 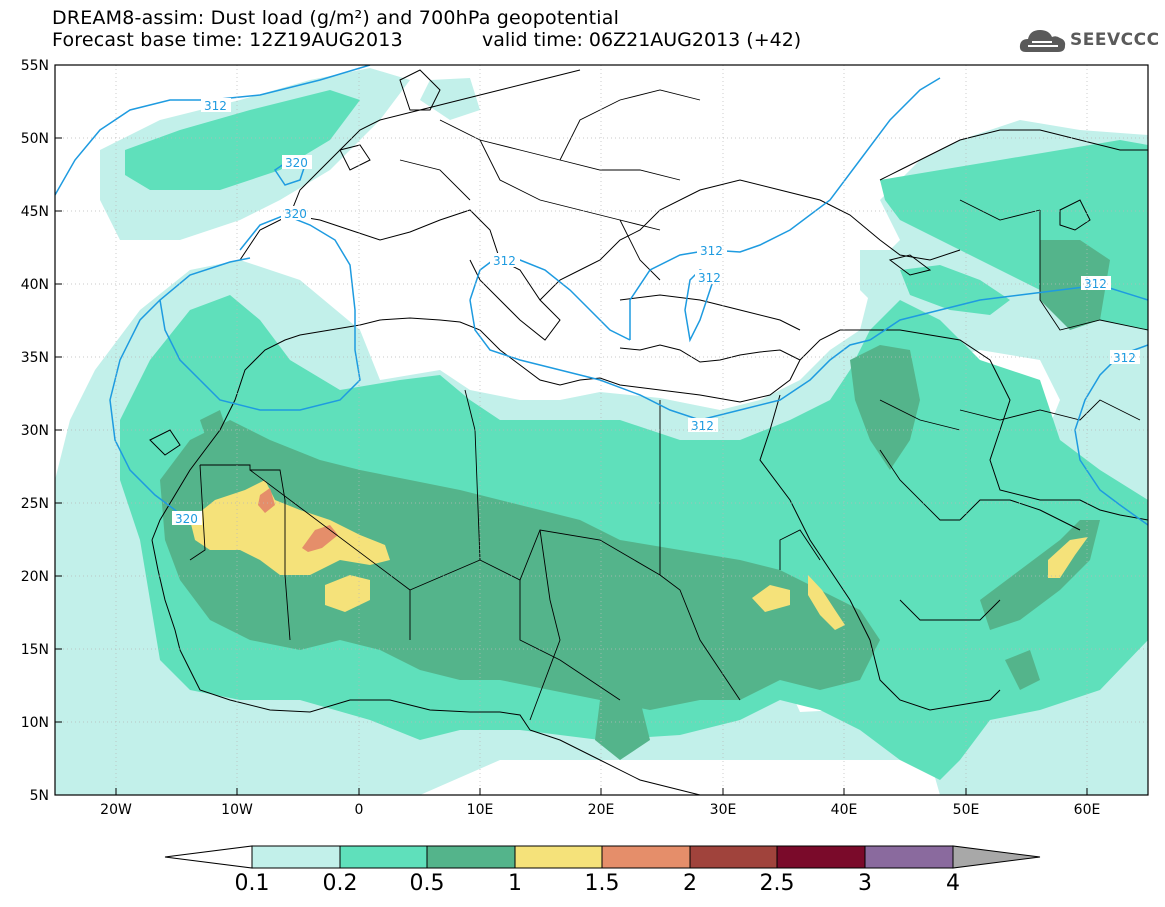 I want to click on lat-label: 30N, so click(x=35, y=431).